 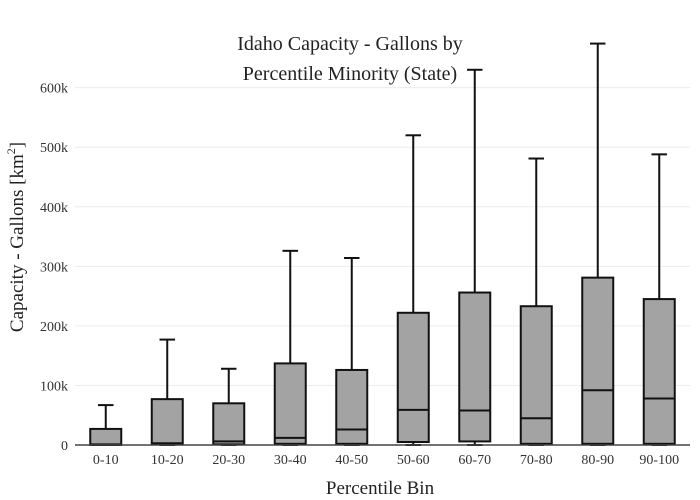 What do you see at coordinates (350, 44) in the screenshot?
I see `chart-title-line-1: Idaho Capacity - Gallons by` at bounding box center [350, 44].